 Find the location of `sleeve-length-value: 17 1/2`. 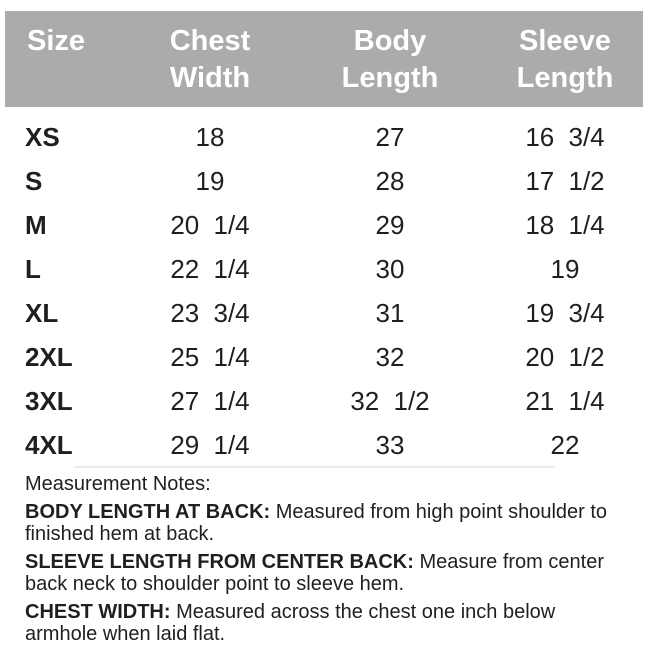

sleeve-length-value: 17 1/2 is located at coordinates (565, 180).